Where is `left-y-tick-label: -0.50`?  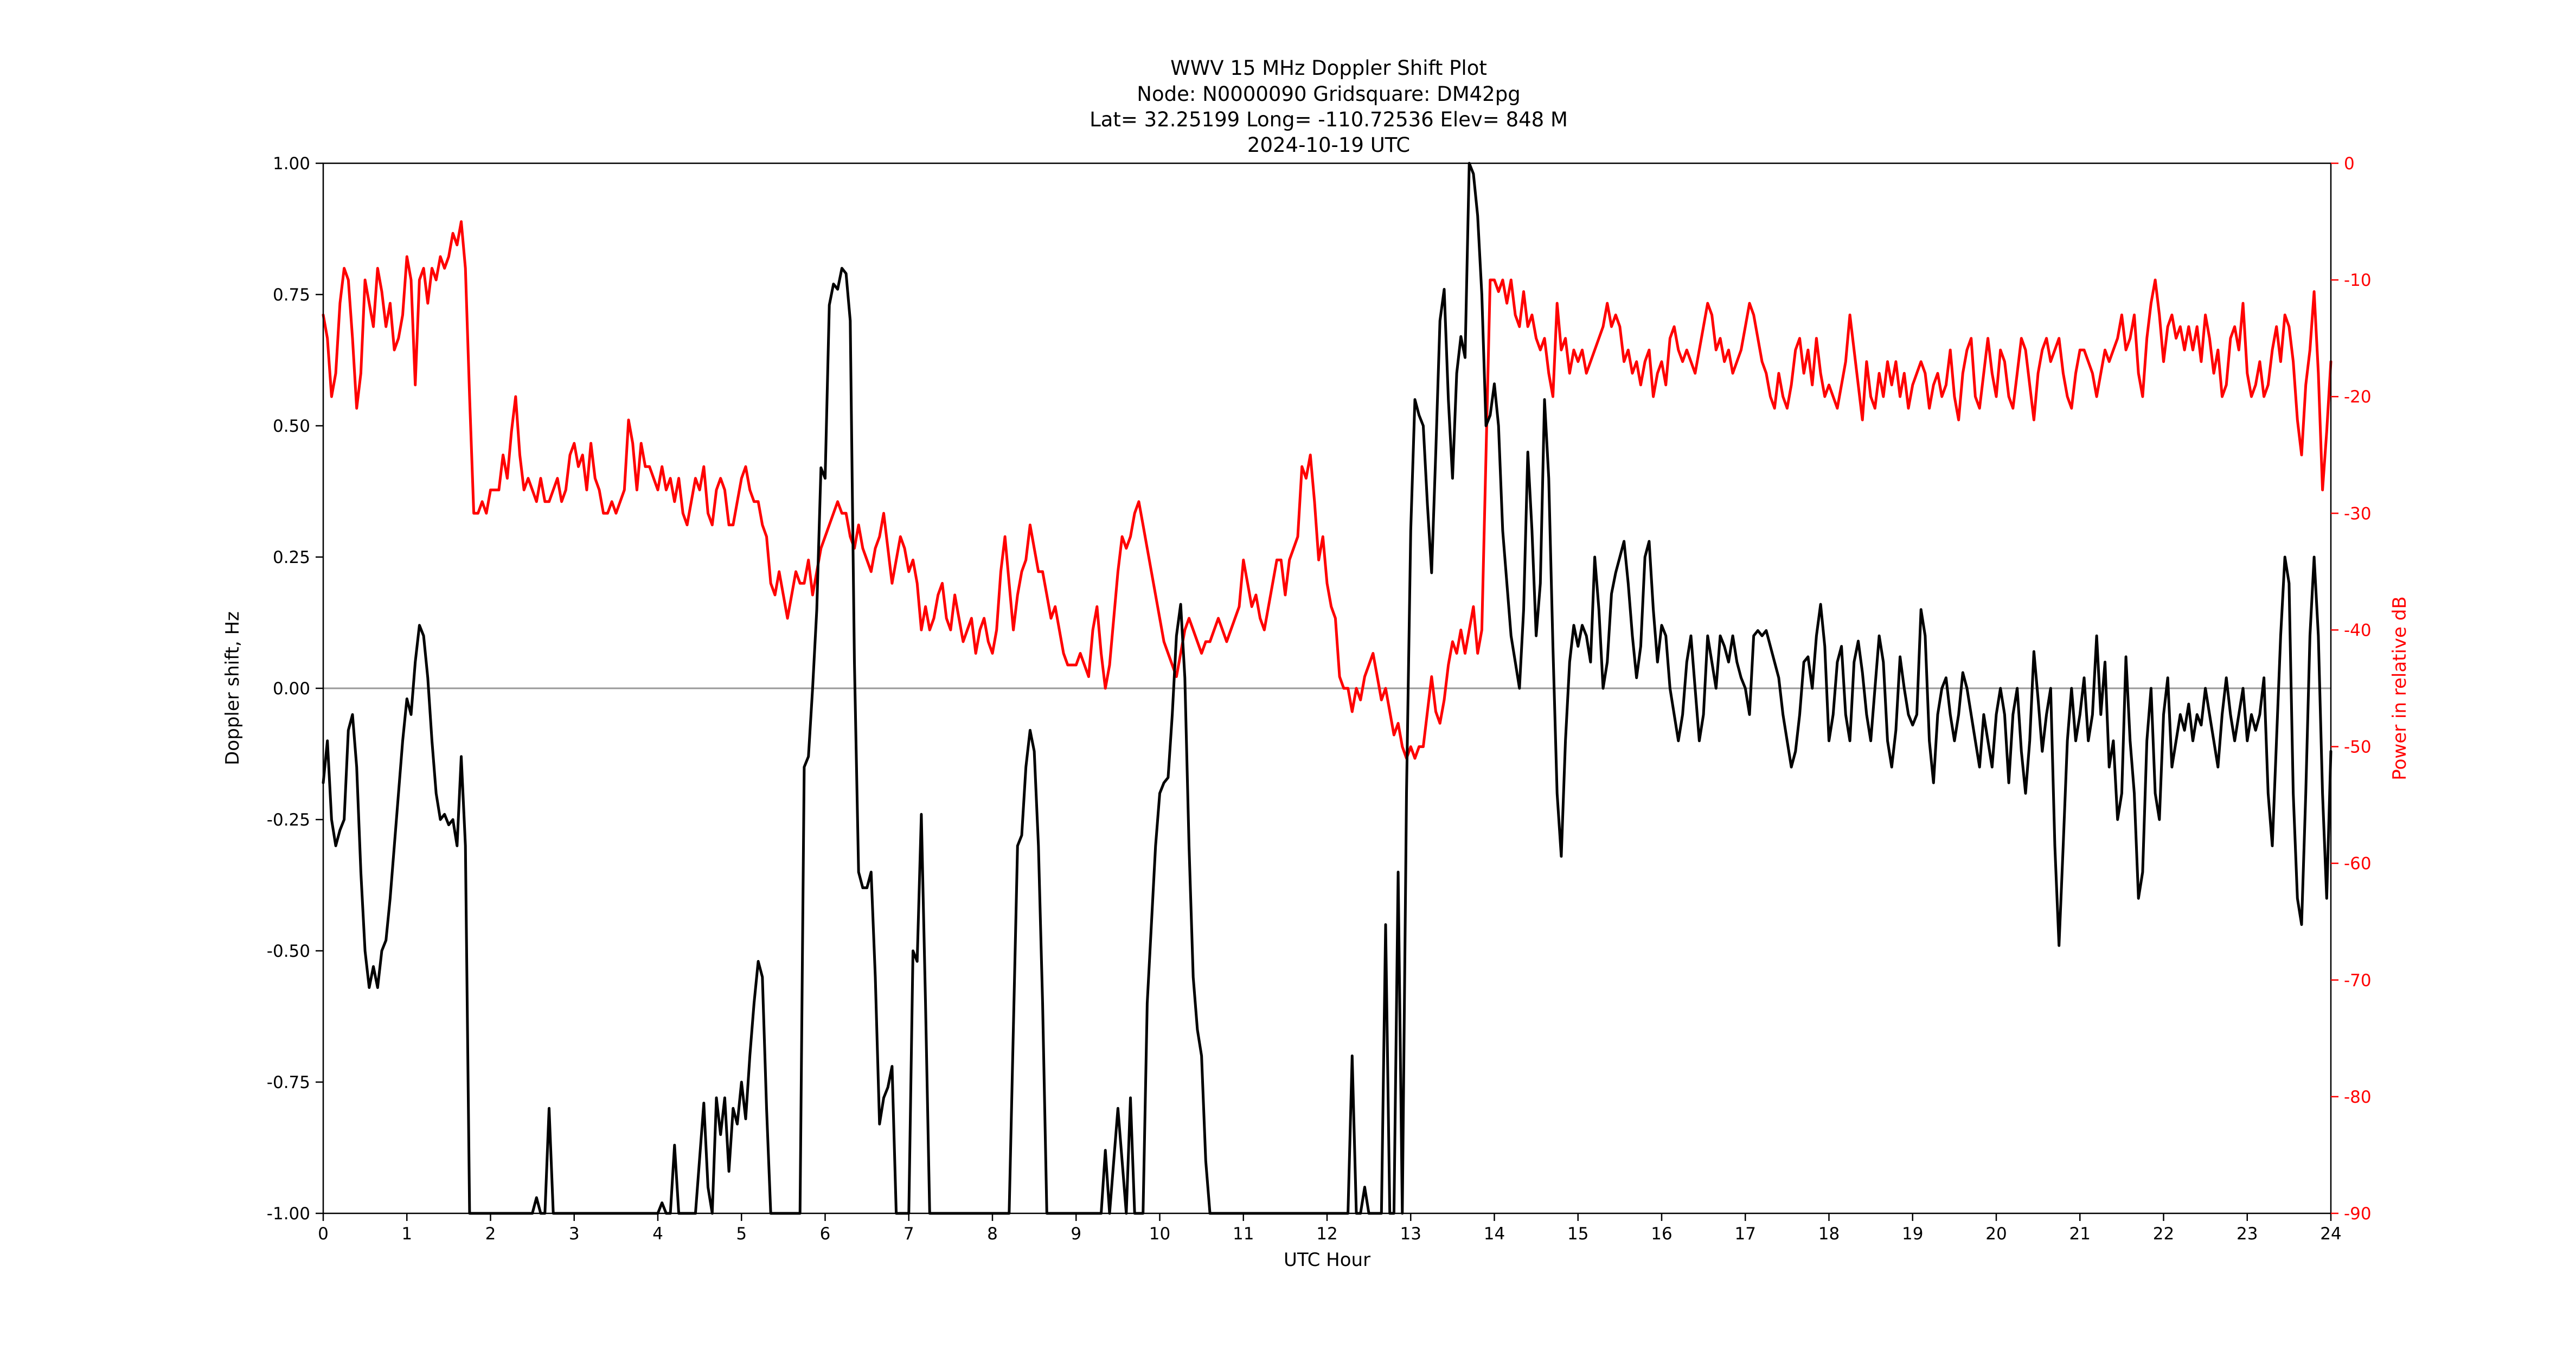 left-y-tick-label: -0.50 is located at coordinates (288, 951).